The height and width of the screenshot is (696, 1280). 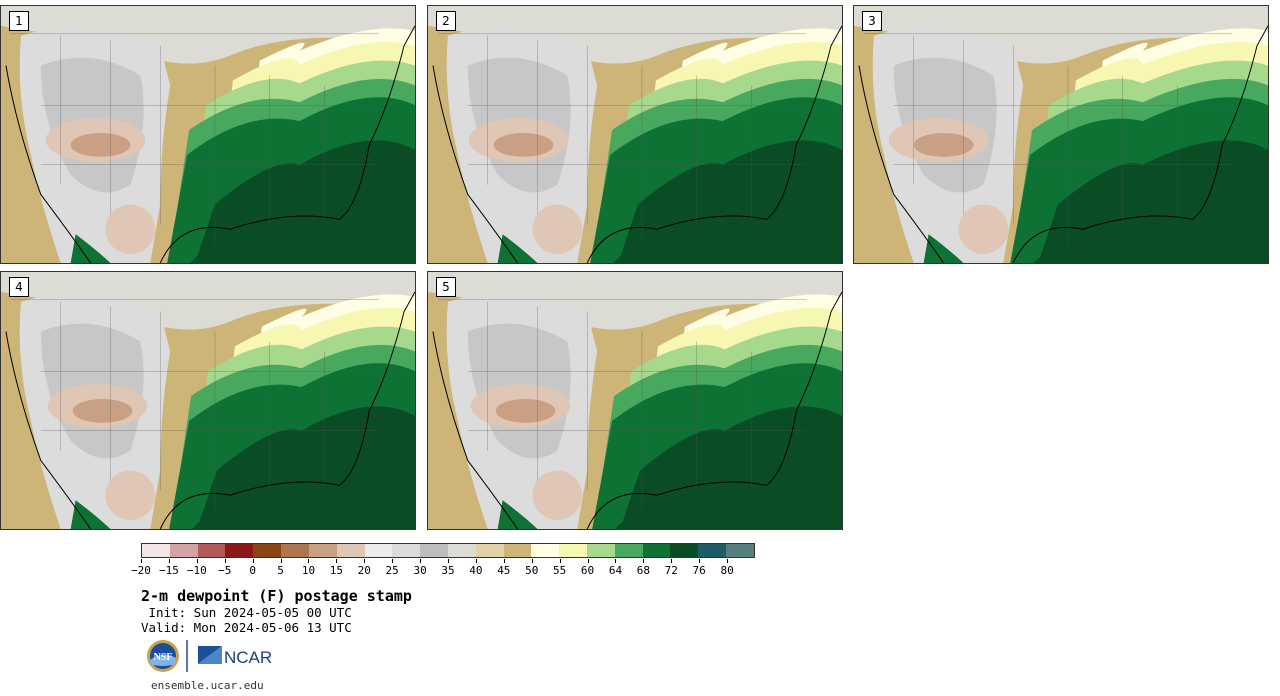 What do you see at coordinates (699, 570) in the screenshot?
I see `colorbar-tick-label: 76` at bounding box center [699, 570].